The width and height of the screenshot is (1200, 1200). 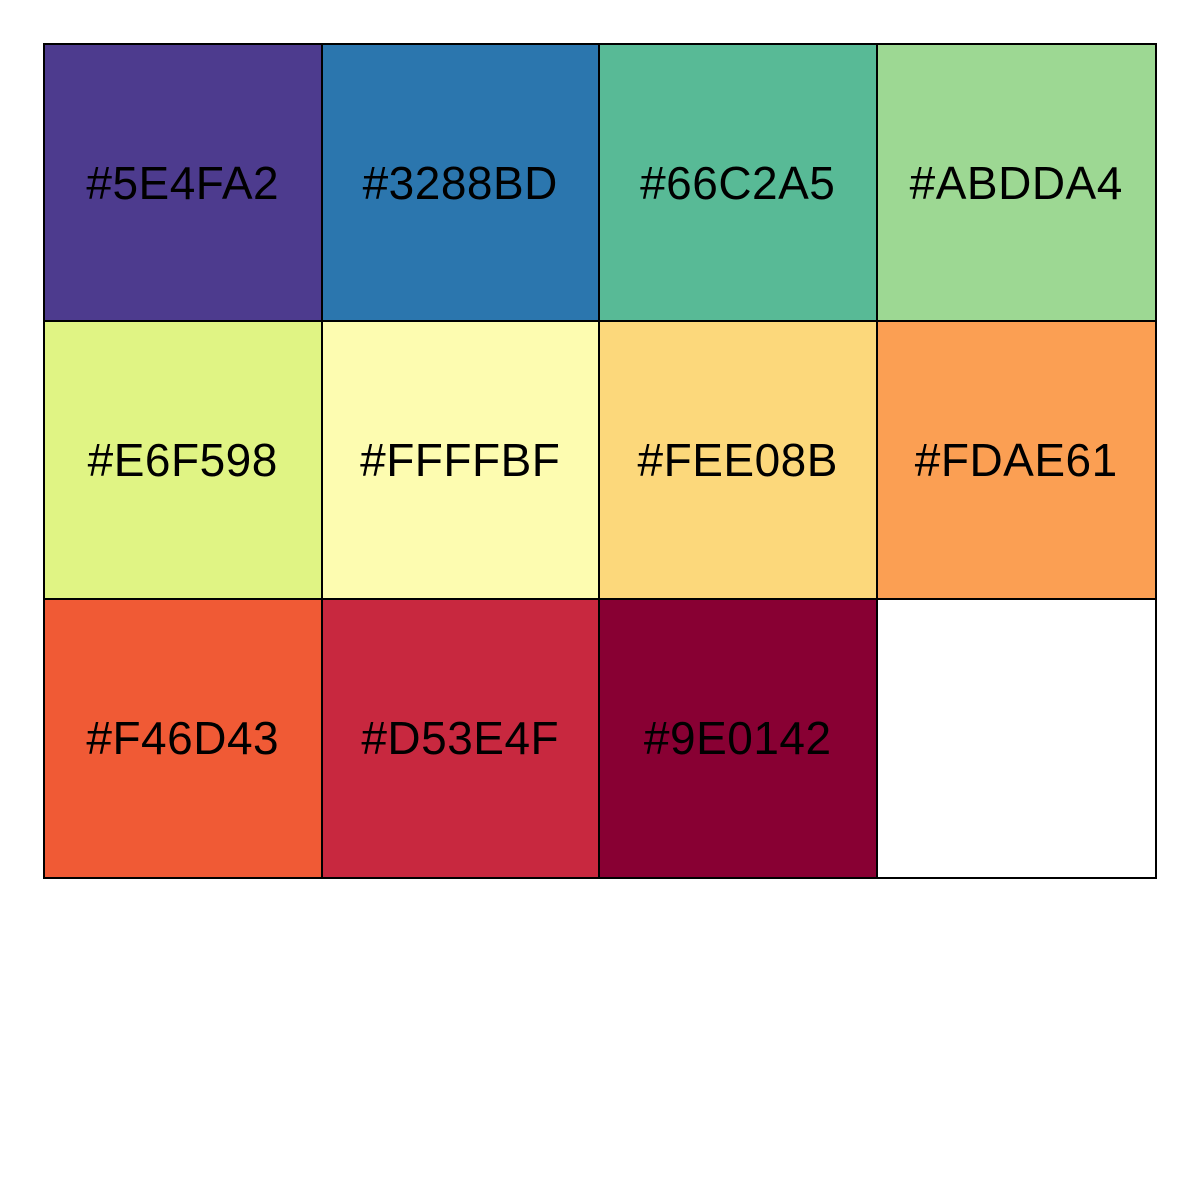 I want to click on color-swatch: #E6F598, so click(x=184, y=461).